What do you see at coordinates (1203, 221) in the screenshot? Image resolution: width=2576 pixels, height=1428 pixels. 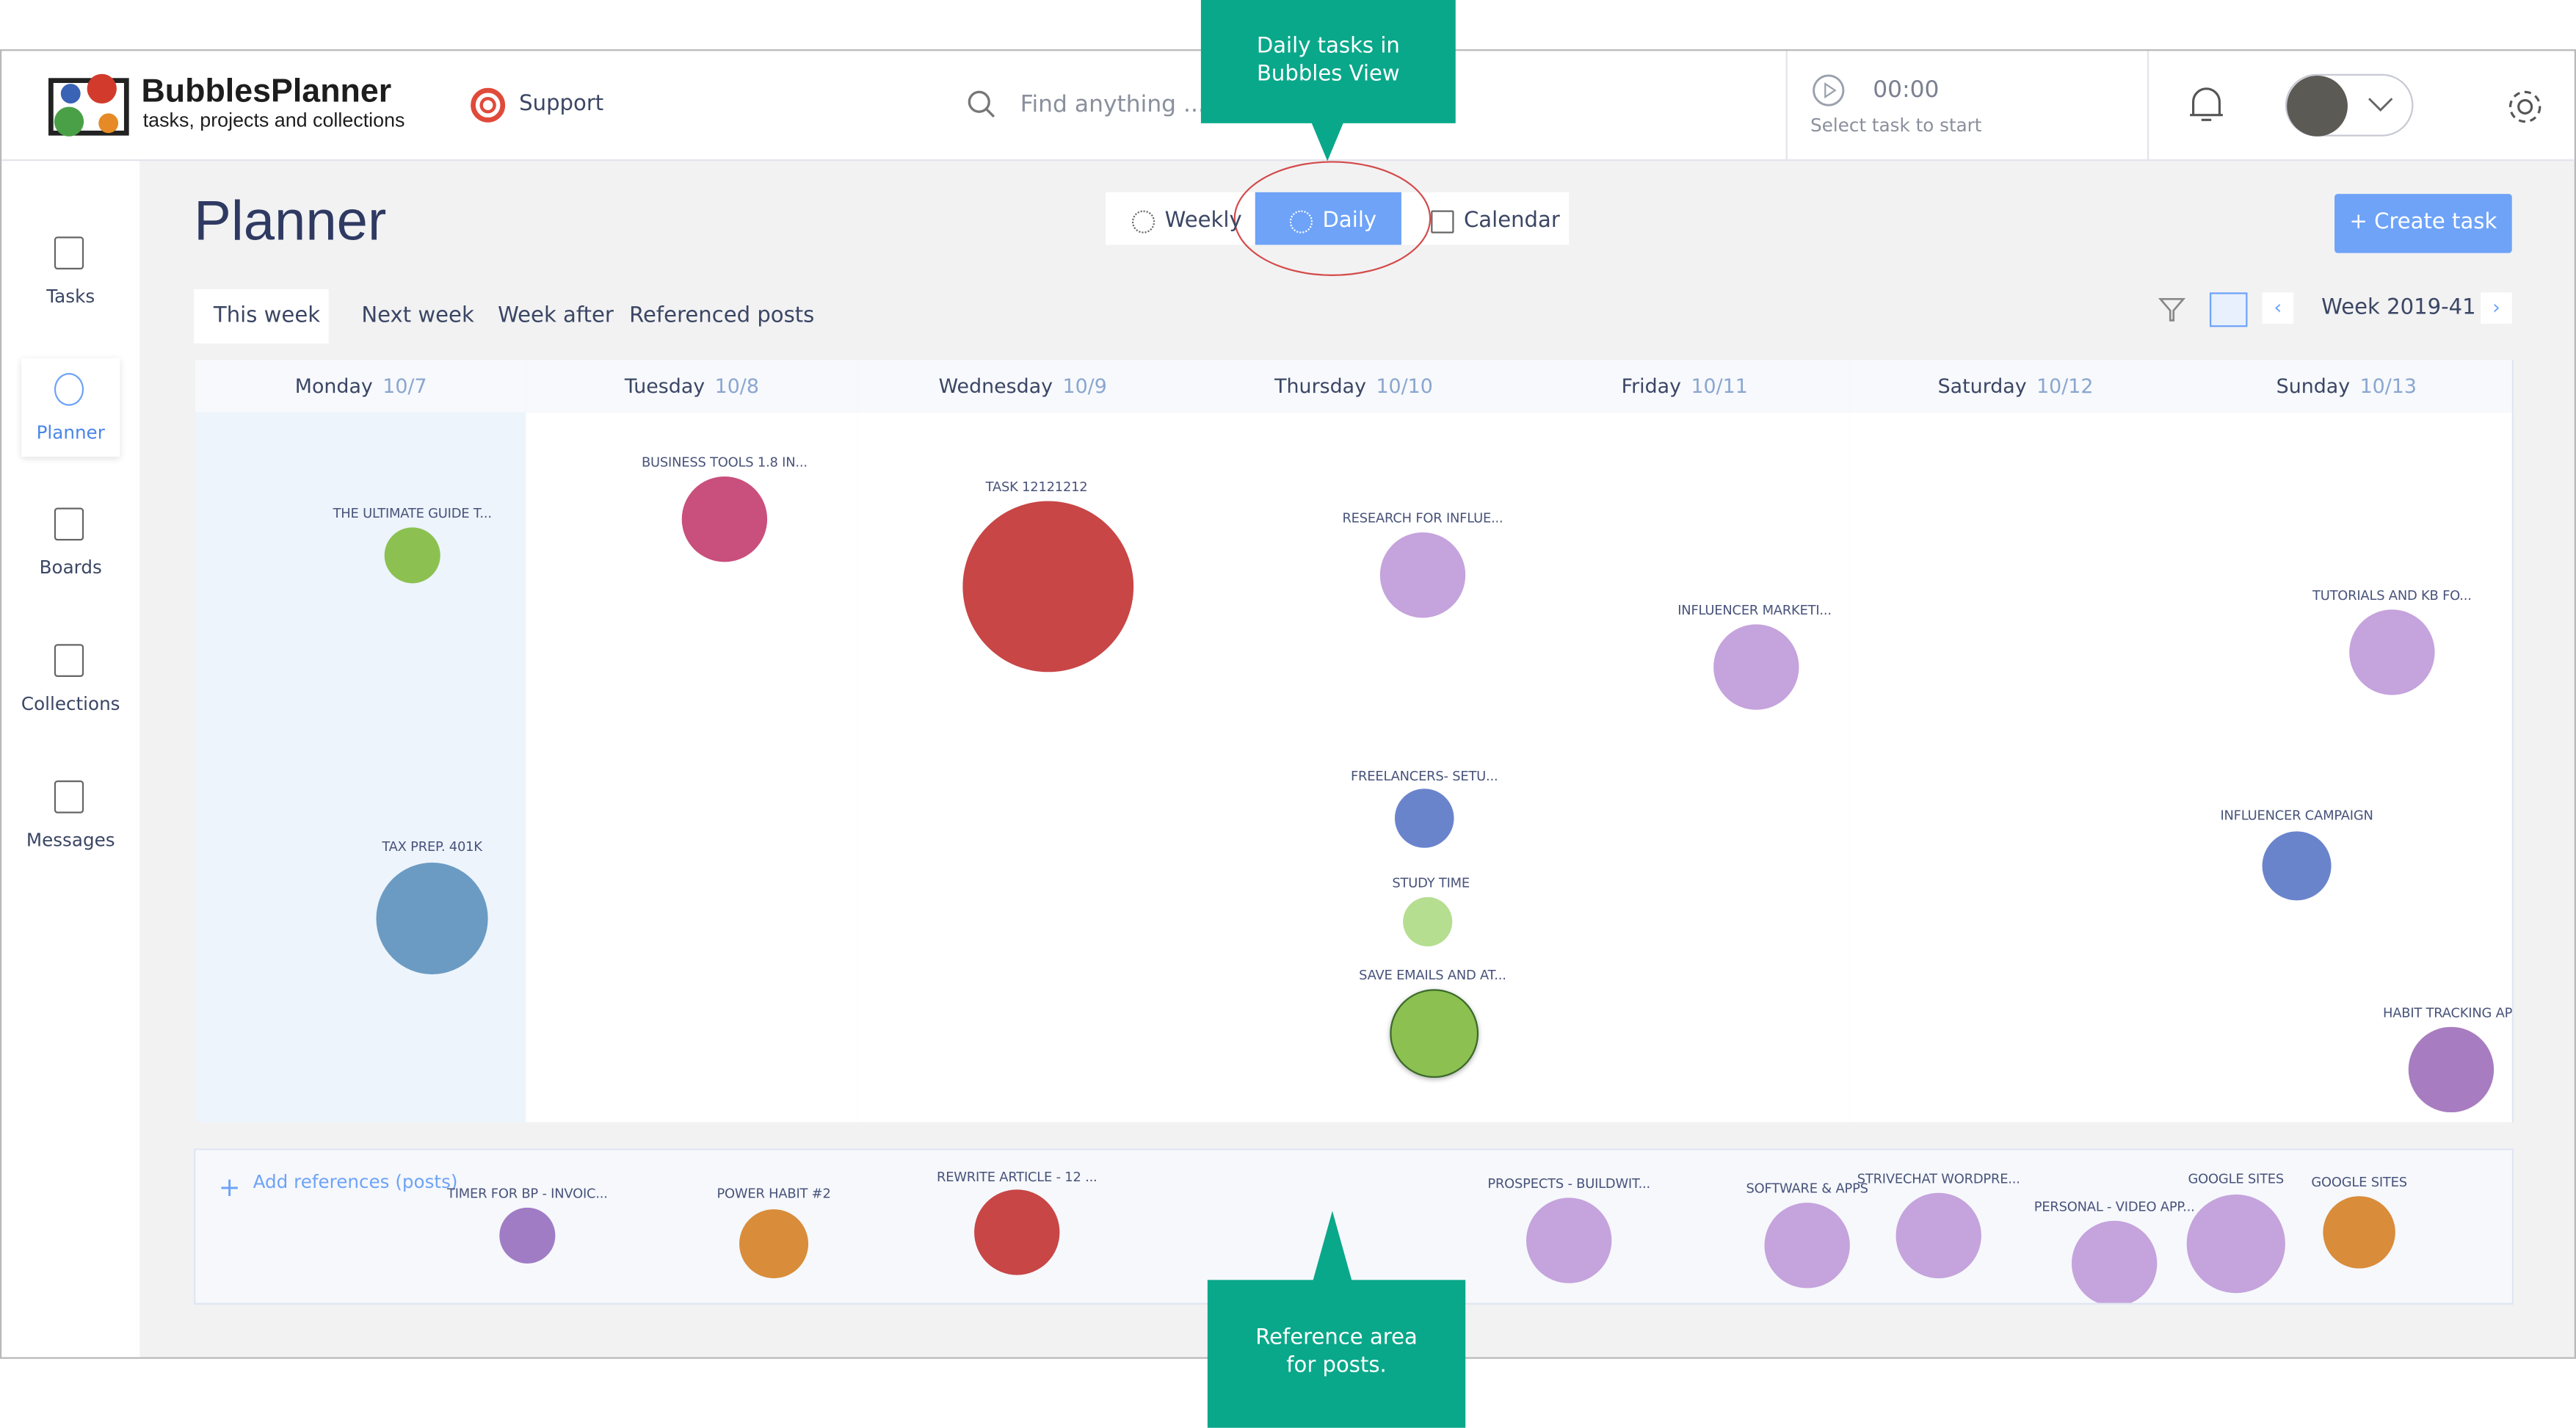 I see `view-tab: Weekly` at bounding box center [1203, 221].